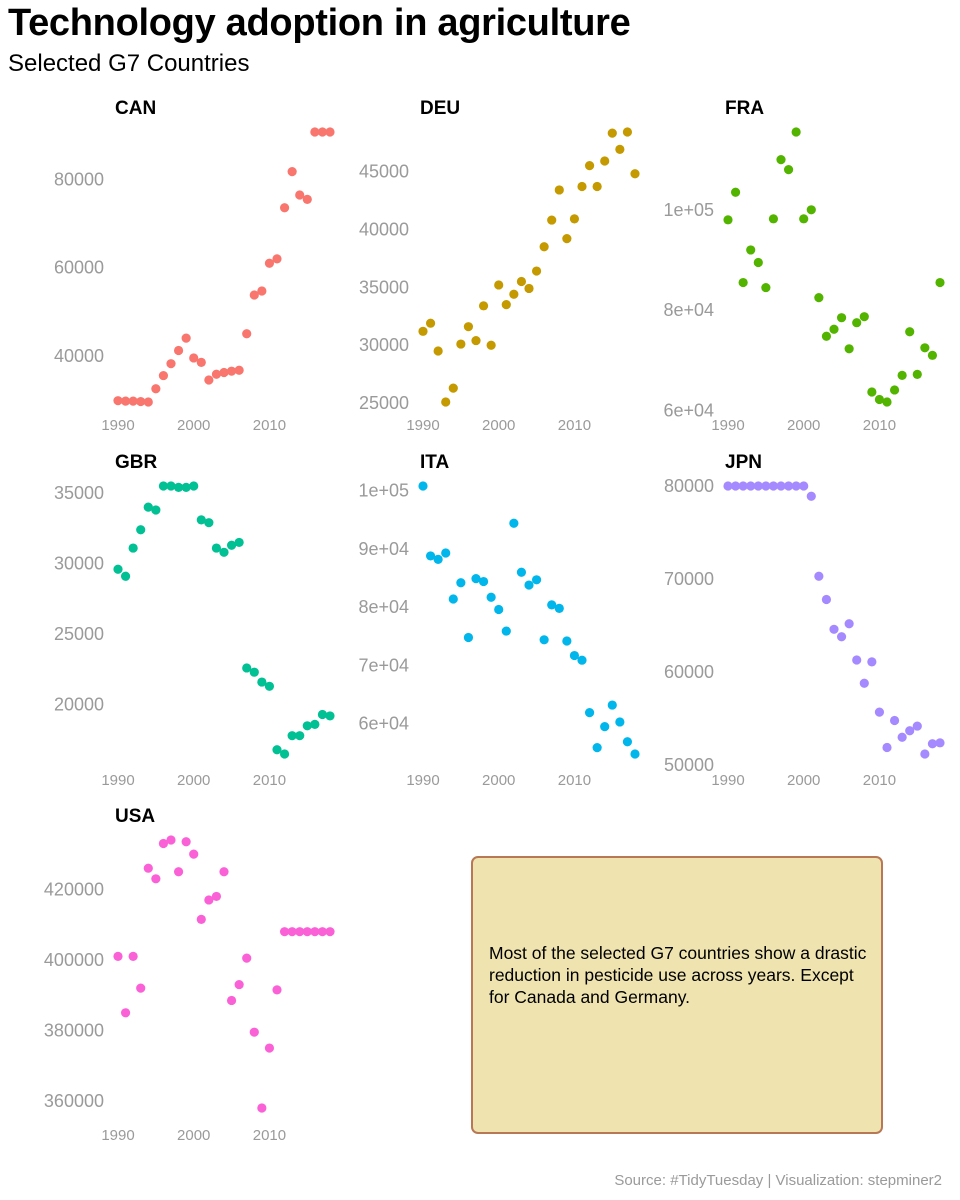 The width and height of the screenshot is (960, 1200). Describe the element at coordinates (803, 780) in the screenshot. I see `x-tick-label-jpn: 2000` at that location.